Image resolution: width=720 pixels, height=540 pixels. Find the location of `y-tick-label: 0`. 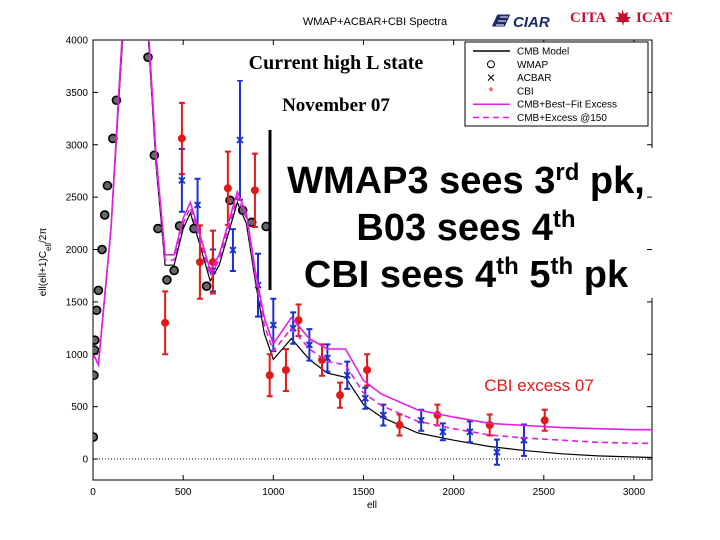

y-tick-label: 0 is located at coordinates (85, 460).